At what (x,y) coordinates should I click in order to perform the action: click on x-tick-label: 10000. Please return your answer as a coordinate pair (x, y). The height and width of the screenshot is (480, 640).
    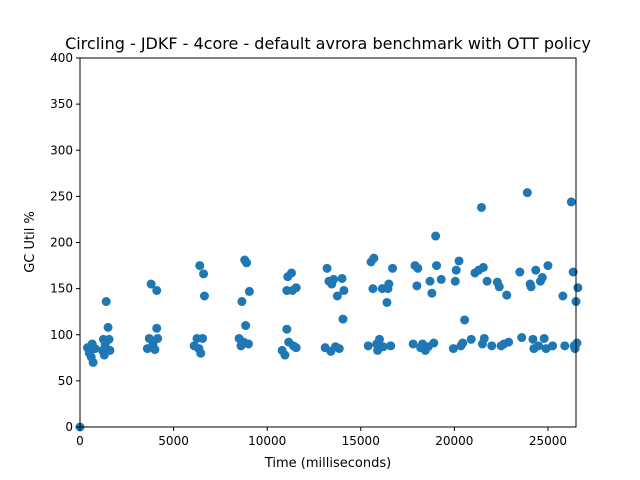
    Looking at the image, I should click on (267, 441).